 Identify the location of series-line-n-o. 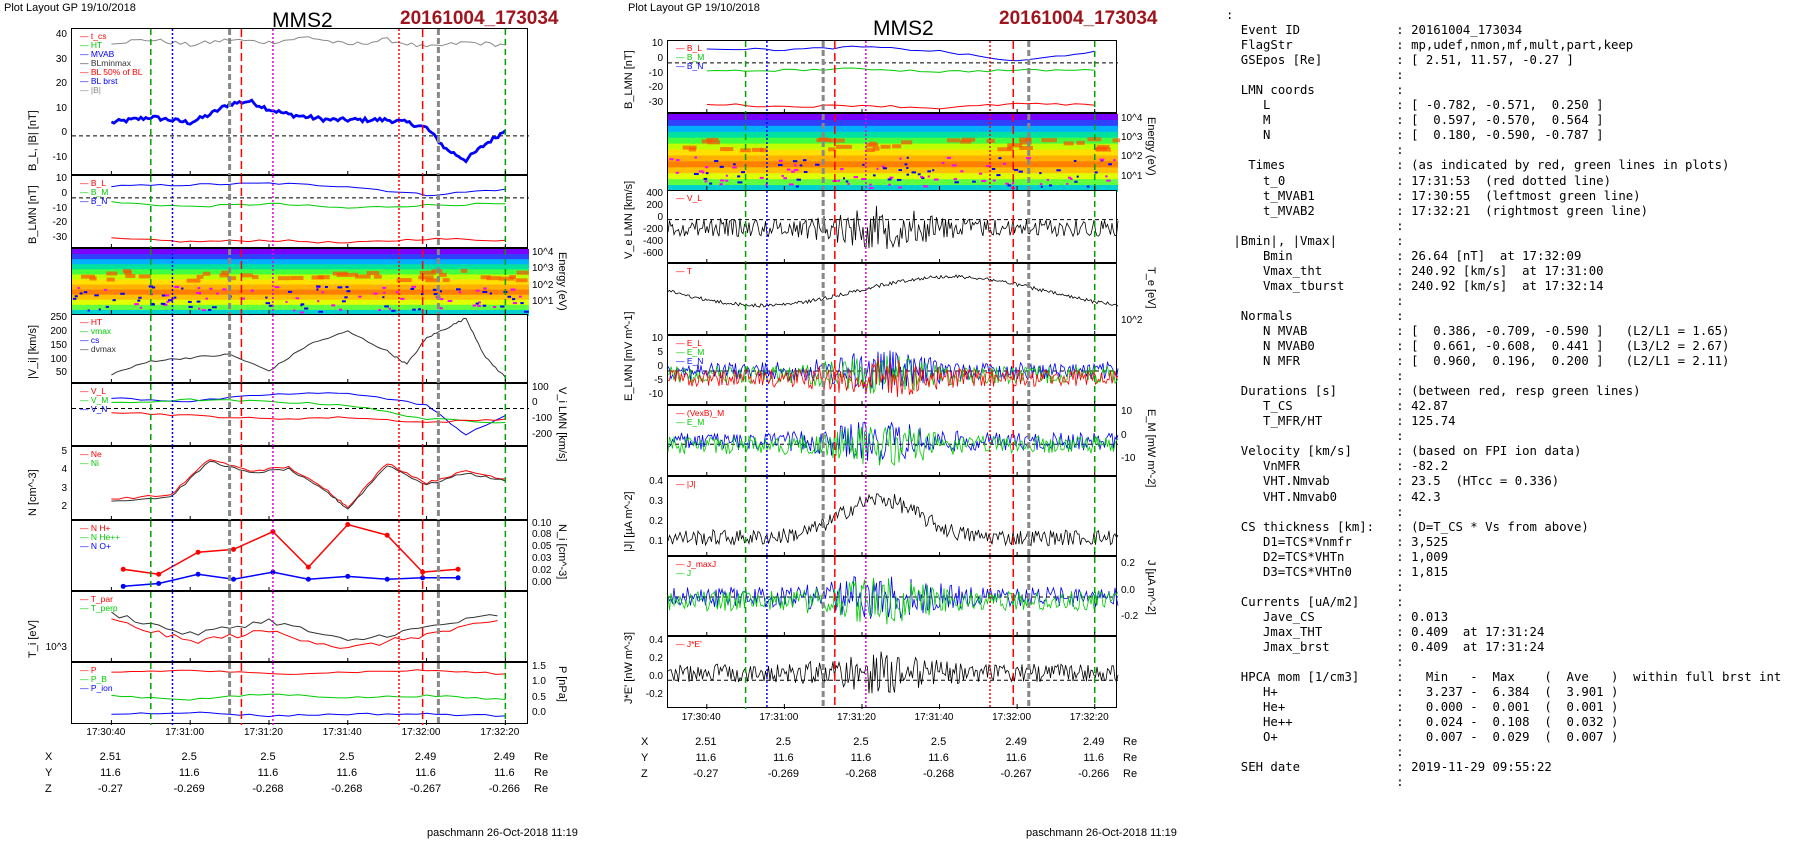
(291, 579).